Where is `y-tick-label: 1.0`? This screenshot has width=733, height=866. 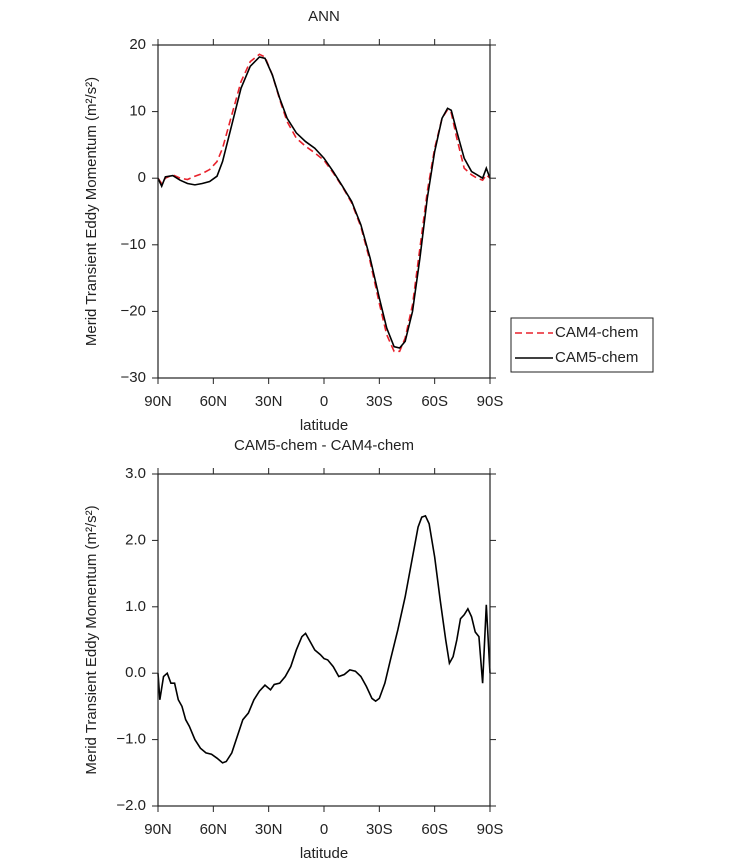
y-tick-label: 1.0 is located at coordinates (135, 606).